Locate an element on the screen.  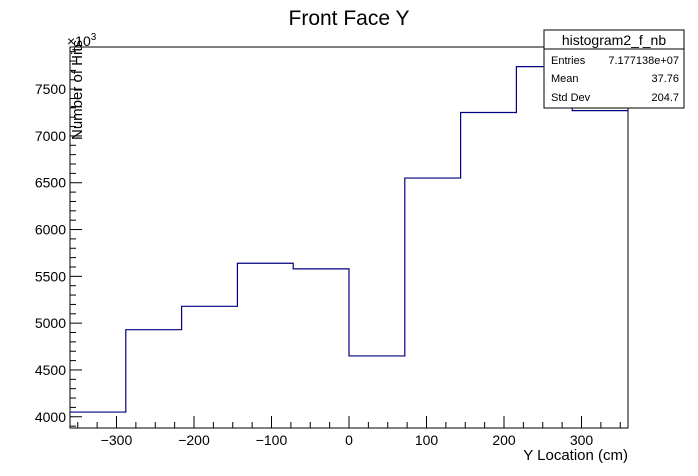
y-tick-label: 7500 is located at coordinates (50, 89).